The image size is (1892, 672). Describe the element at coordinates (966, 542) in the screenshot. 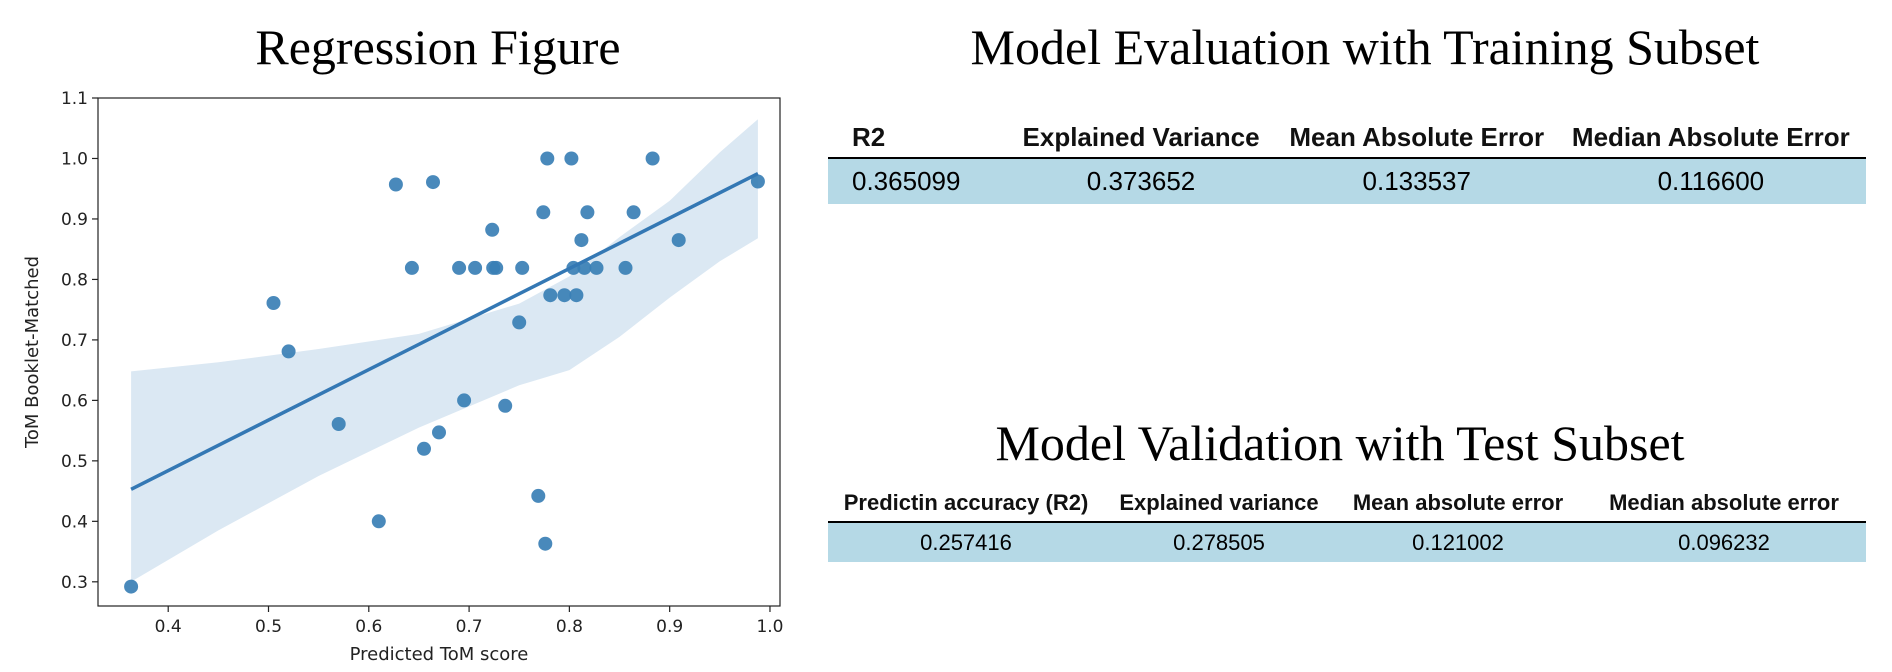

I see `test-accuracy-value: 0.257416` at that location.